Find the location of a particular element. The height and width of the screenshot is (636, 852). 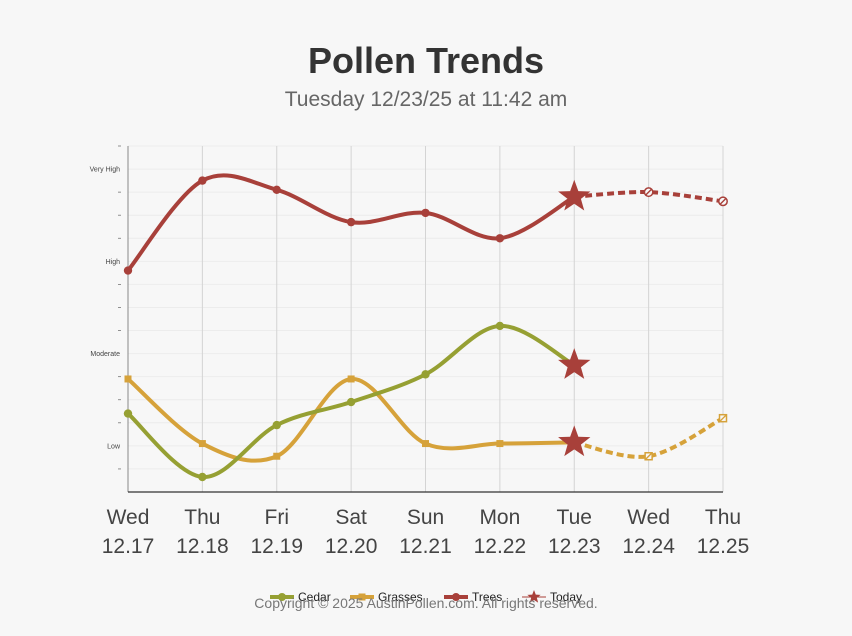

legend-item-grasses: Grasses is located at coordinates (386, 597).